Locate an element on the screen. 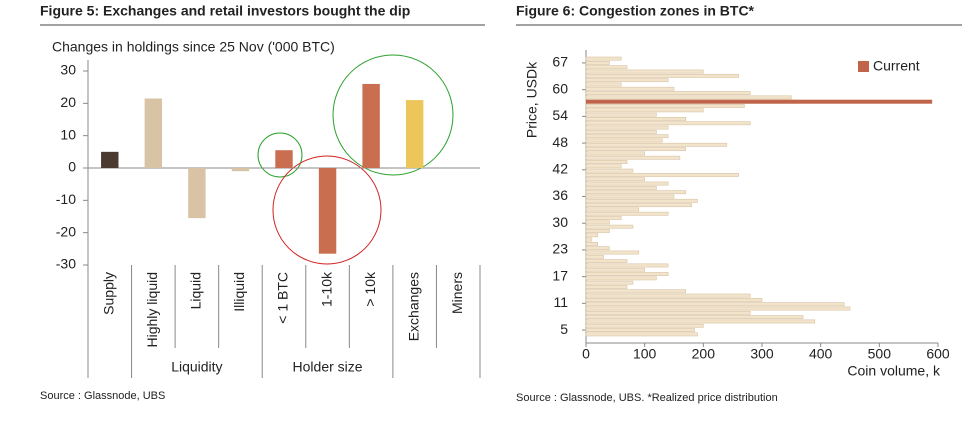  x-tick-label: < 1 BTC is located at coordinates (283, 298).